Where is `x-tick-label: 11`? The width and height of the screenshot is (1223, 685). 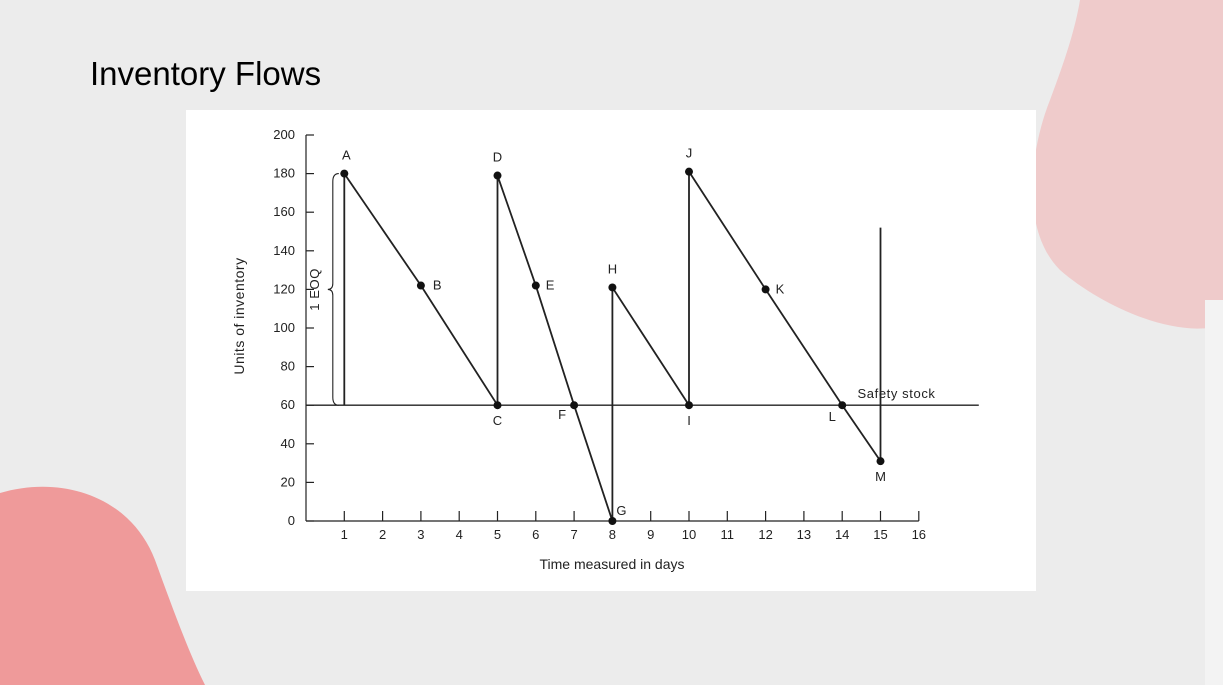 x-tick-label: 11 is located at coordinates (728, 534).